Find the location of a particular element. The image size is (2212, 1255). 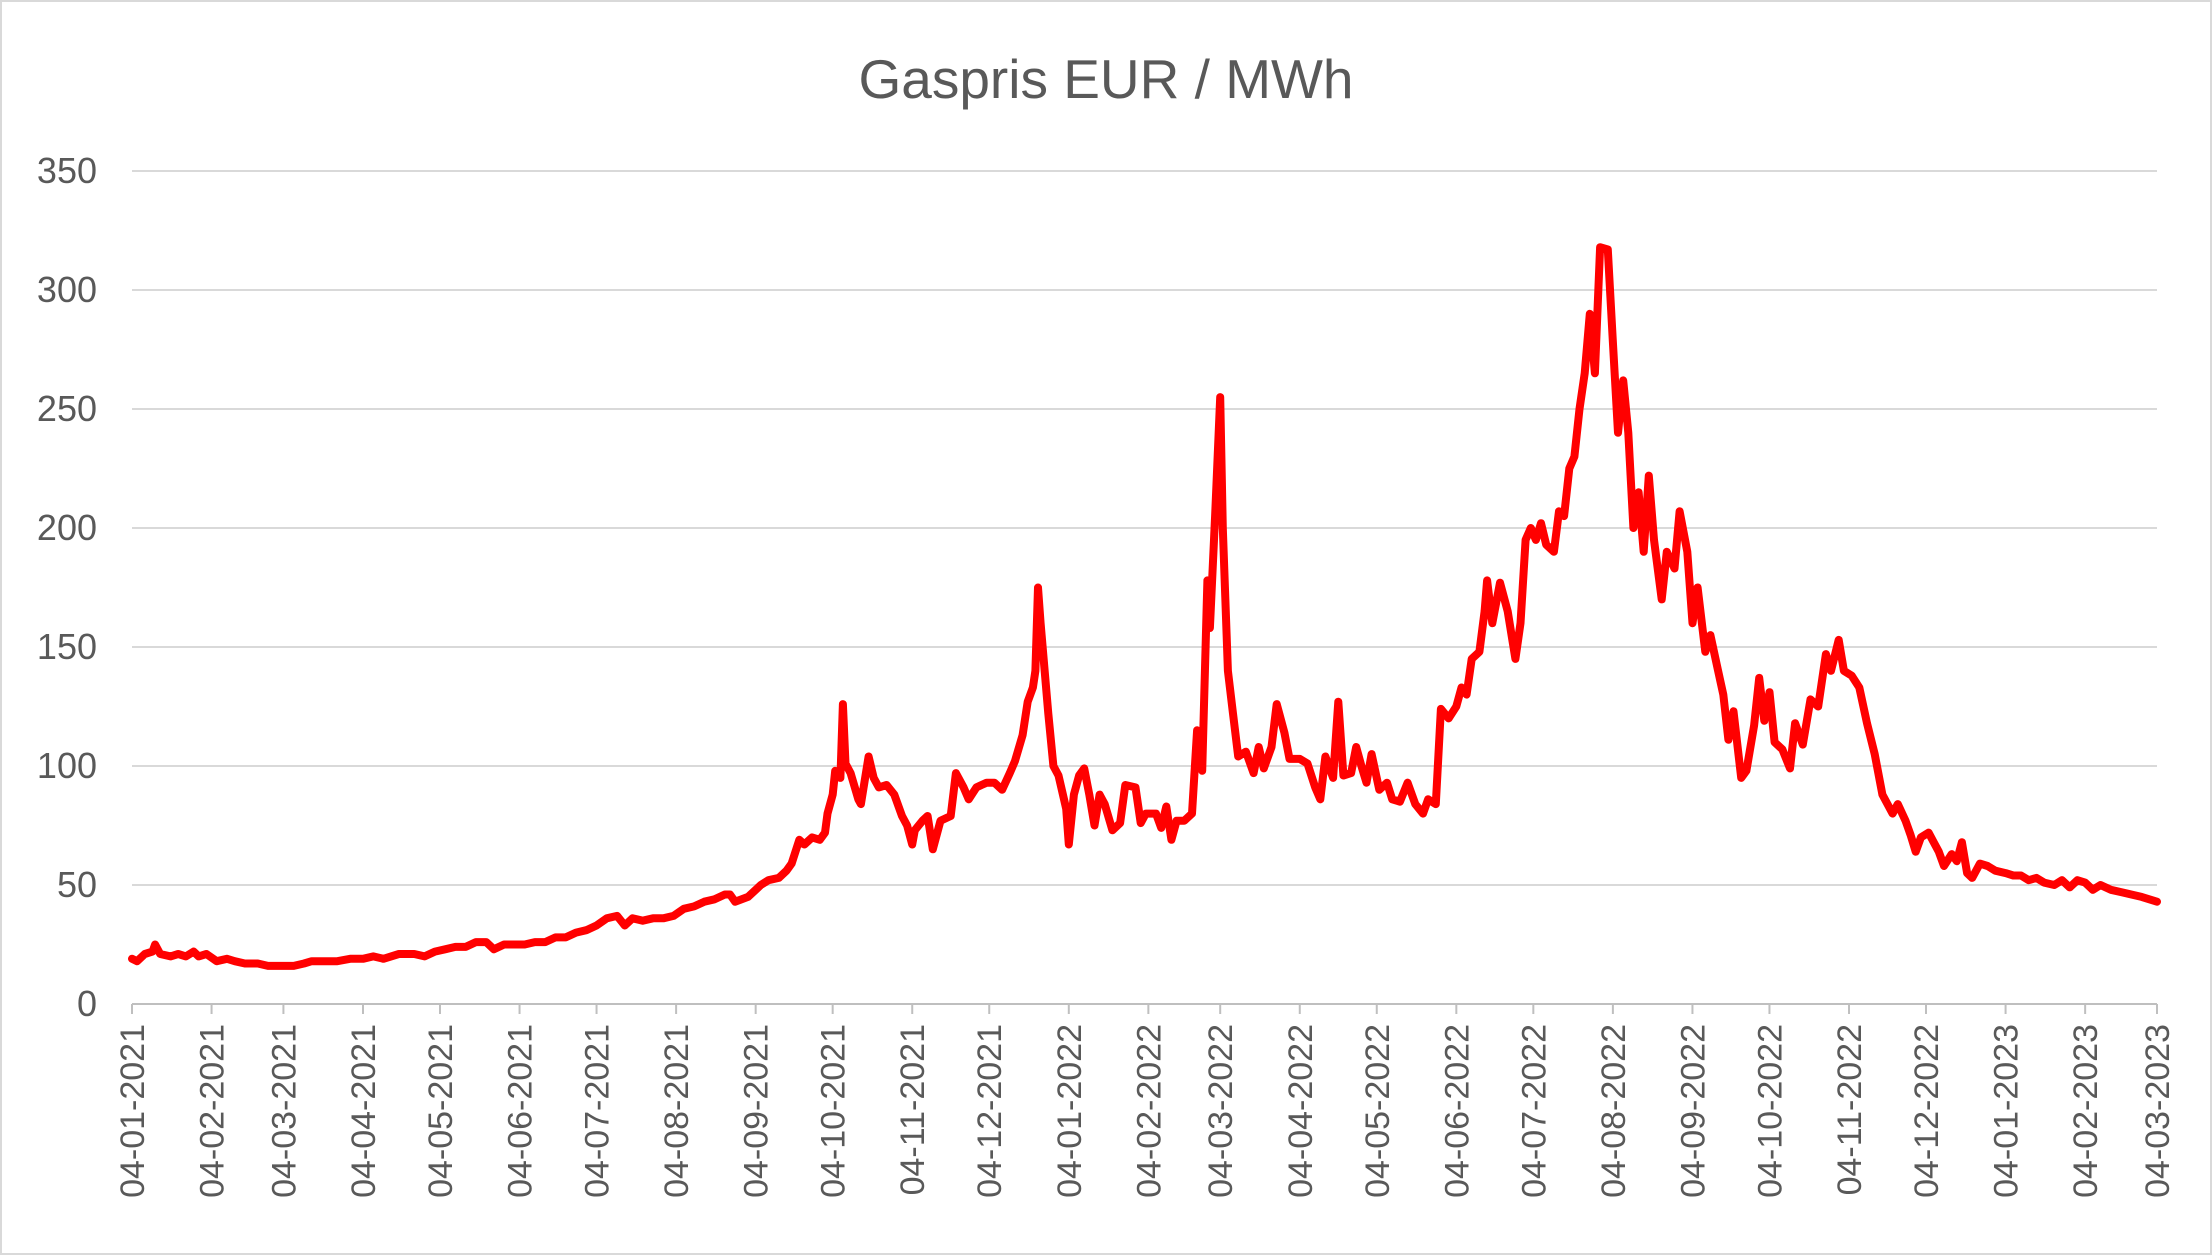

x-tick-label: 04-03-2022 is located at coordinates (1221, 1111).